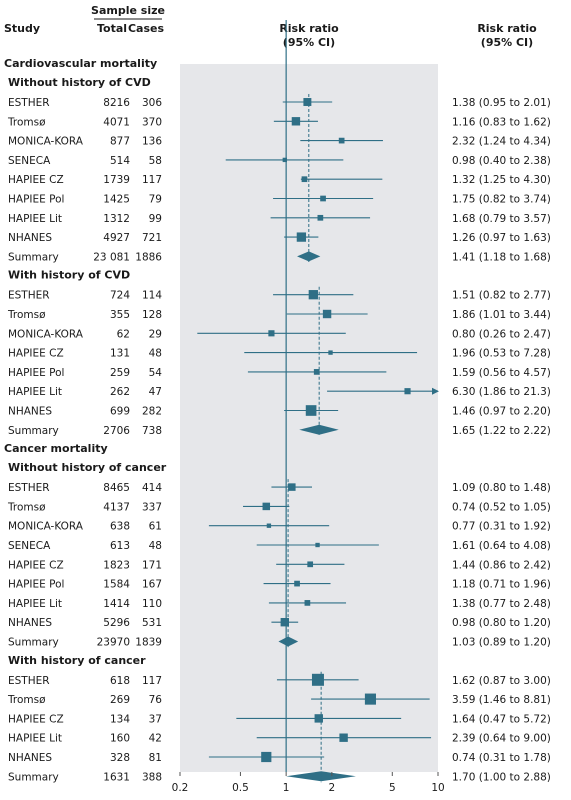 The width and height of the screenshot is (571, 800). Describe the element at coordinates (279, 354) in the screenshot. I see `study-row: HAPIEE CZ 131 48 1.96 (0.53 to 7.28)` at that location.